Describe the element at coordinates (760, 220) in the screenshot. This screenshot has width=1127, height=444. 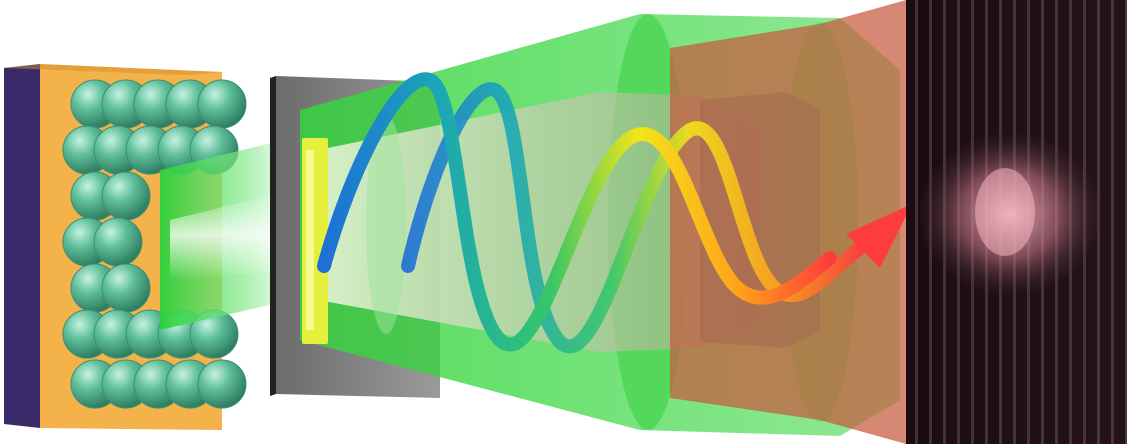
I see `chamber-inner-block` at that location.